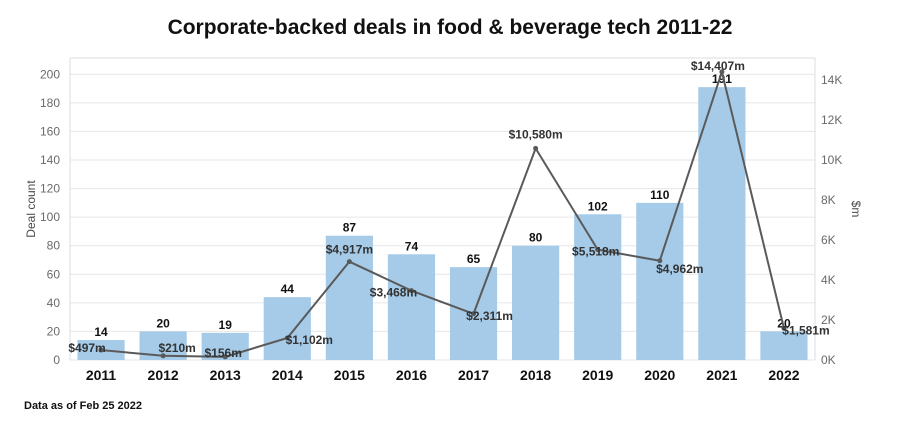  I want to click on left-axis-label: Deal count, so click(31, 209).